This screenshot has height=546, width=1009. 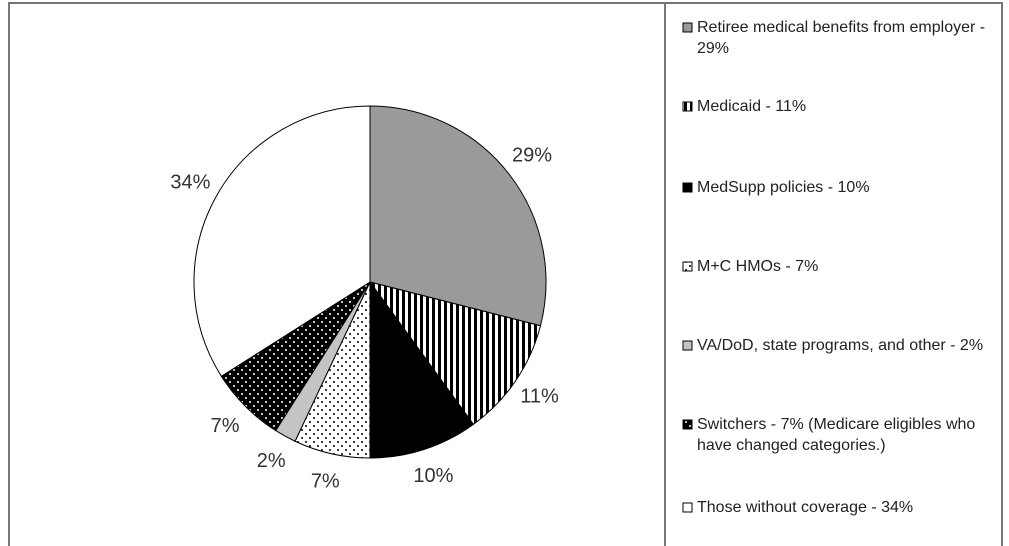 I want to click on legend-label: VA/DoD, state programs, and other - 2%, so click(x=840, y=345).